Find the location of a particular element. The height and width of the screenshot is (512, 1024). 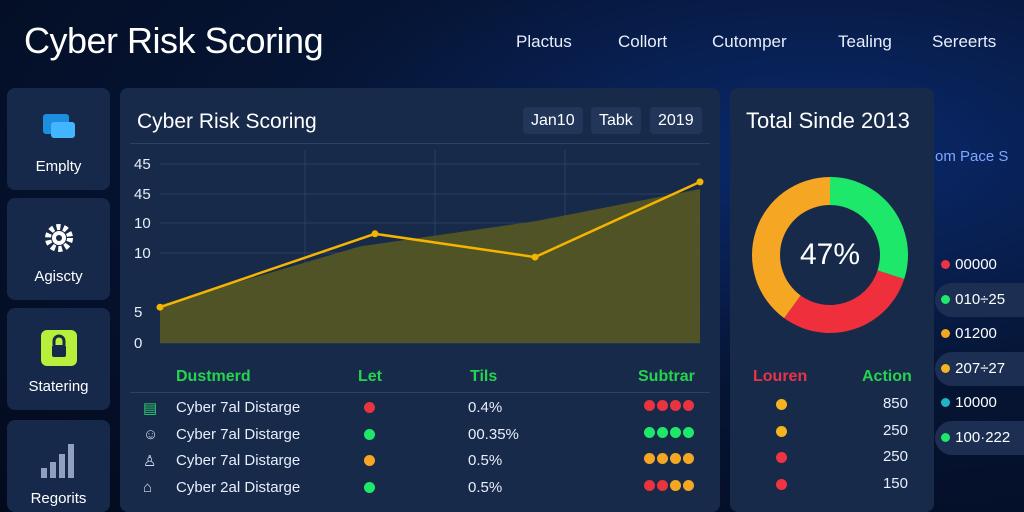

nav-item: Tealing is located at coordinates (865, 41).